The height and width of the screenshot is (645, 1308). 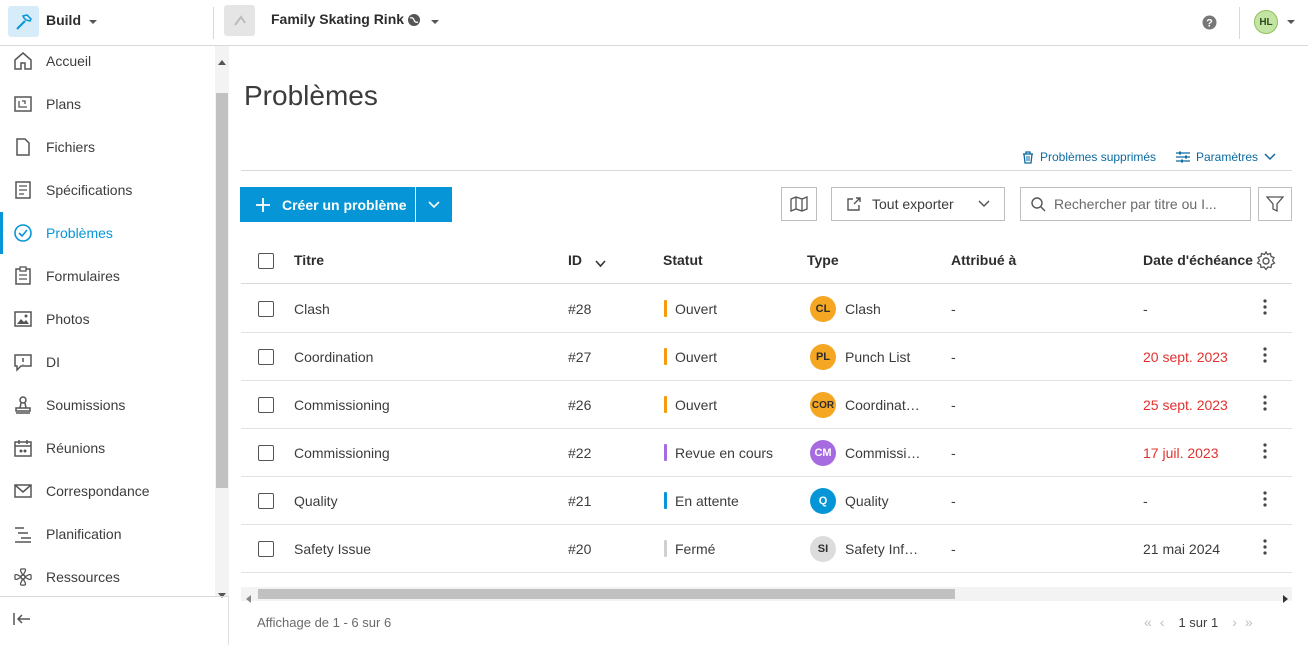 I want to click on user-avatar: HL, so click(x=1266, y=22).